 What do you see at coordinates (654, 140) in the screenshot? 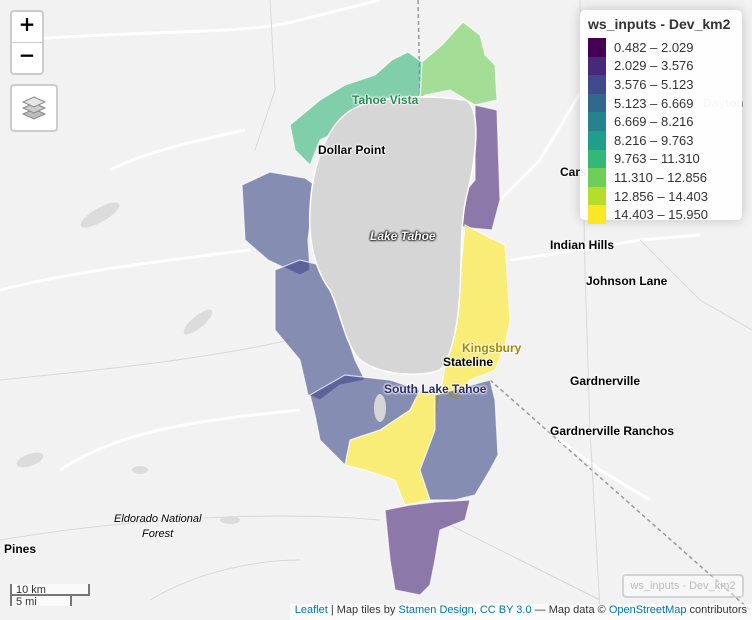
I see `legend-label: 8.216 – 9.763` at bounding box center [654, 140].